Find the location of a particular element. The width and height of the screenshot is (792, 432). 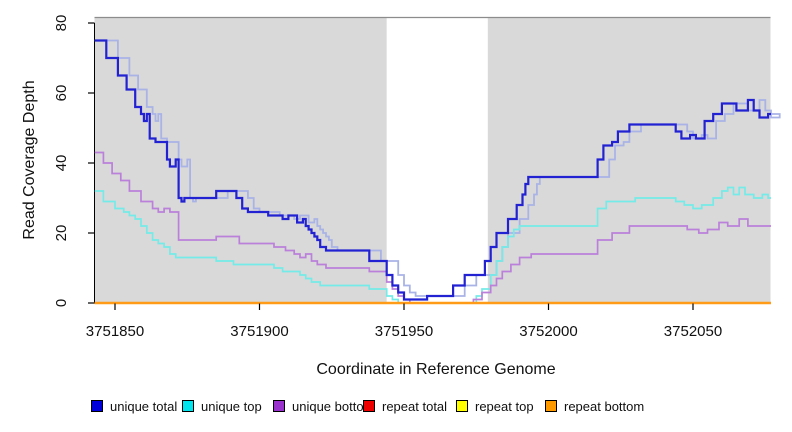

legend-item-unique-bottom: unique bottom is located at coordinates (323, 406).